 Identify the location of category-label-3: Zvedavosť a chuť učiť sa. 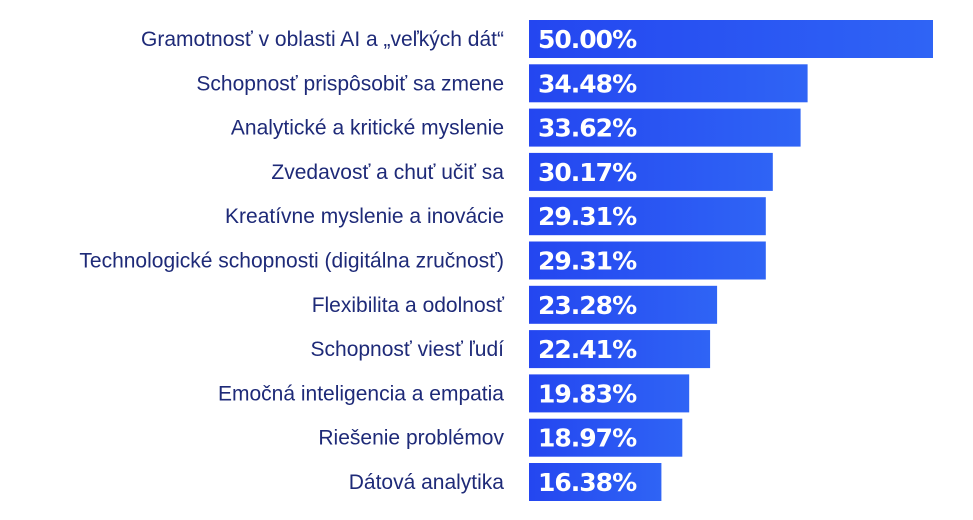
(387, 172).